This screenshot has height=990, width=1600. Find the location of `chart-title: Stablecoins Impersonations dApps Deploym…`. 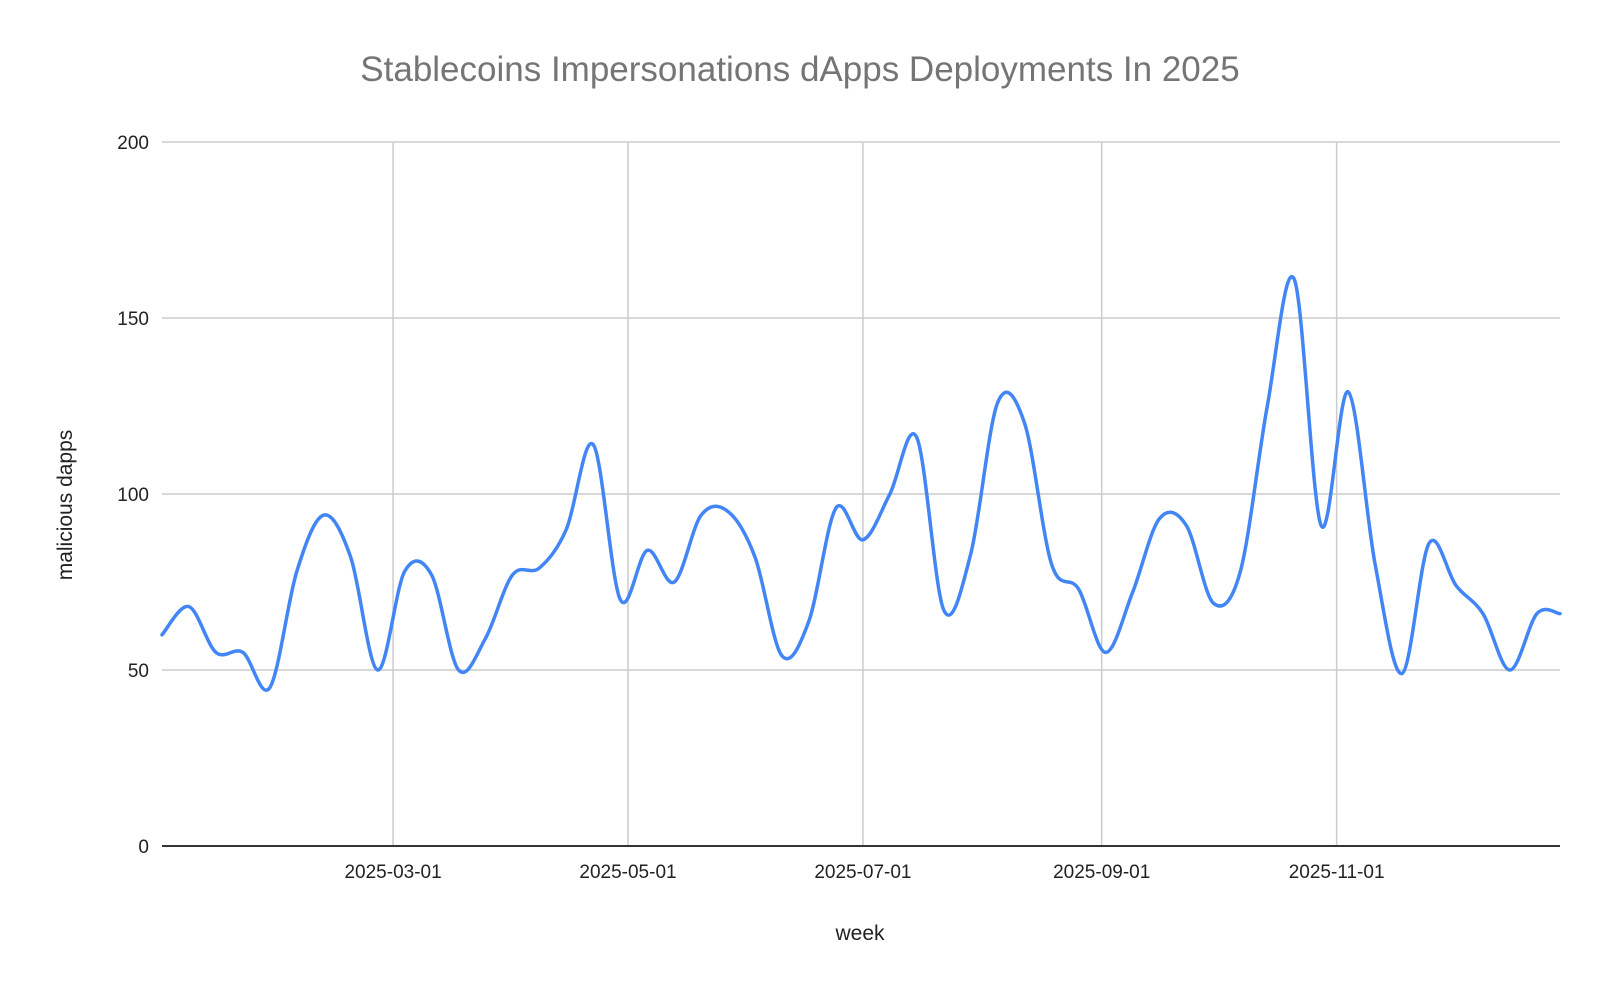

chart-title: Stablecoins Impersonations dApps Deploym… is located at coordinates (800, 69).